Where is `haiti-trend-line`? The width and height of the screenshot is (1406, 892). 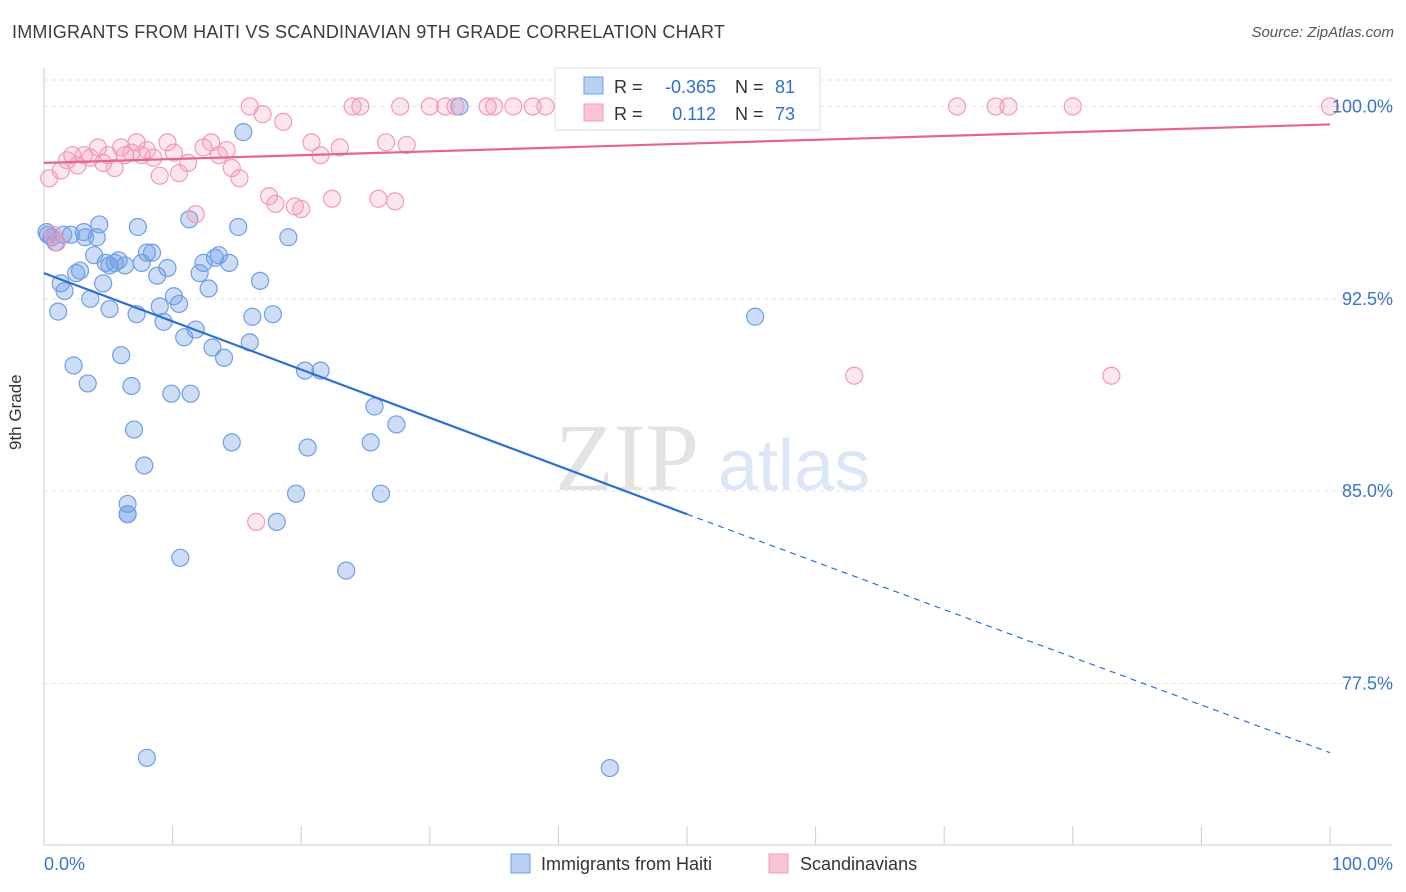
haiti-trend-line is located at coordinates (365, 394).